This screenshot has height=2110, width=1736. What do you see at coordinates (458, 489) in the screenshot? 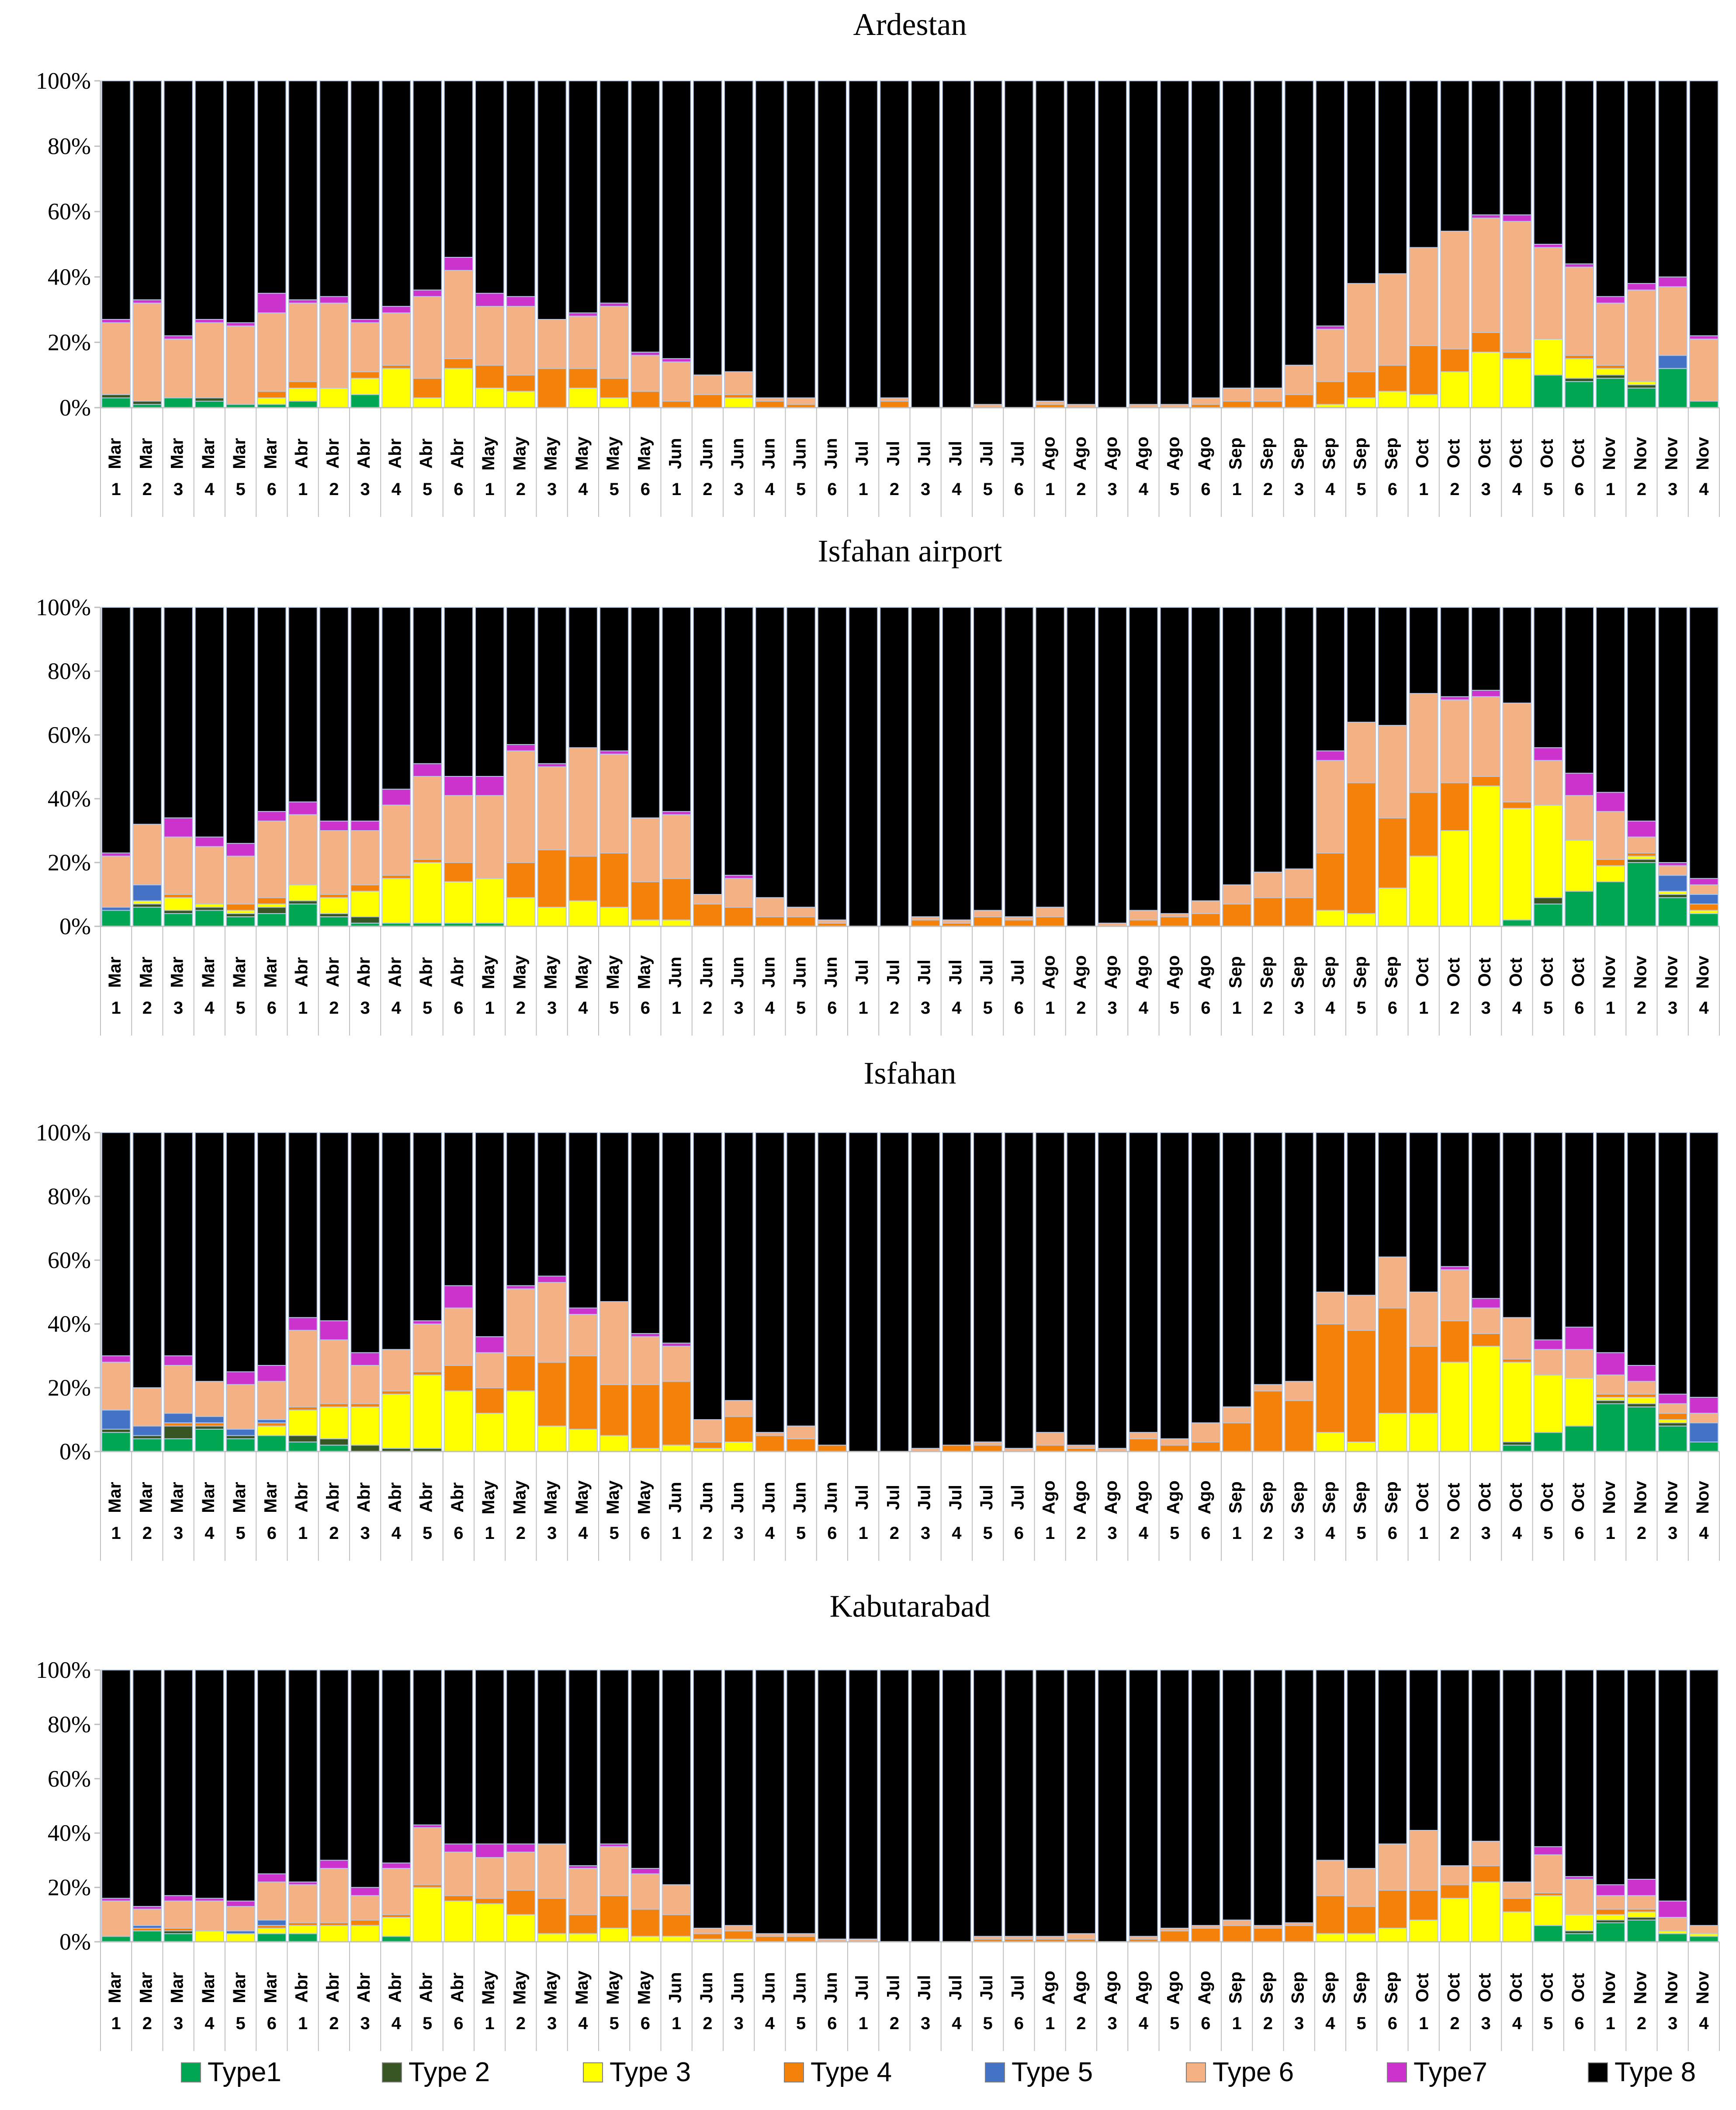
I see `x-week-label: 6` at bounding box center [458, 489].